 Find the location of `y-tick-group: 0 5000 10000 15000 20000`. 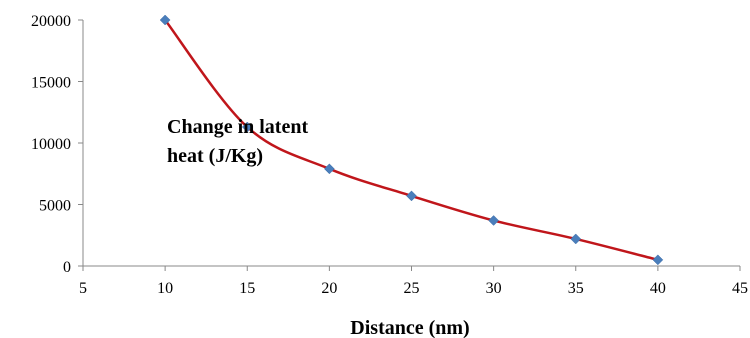

y-tick-group: 0 5000 10000 15000 20000 is located at coordinates (57, 144).